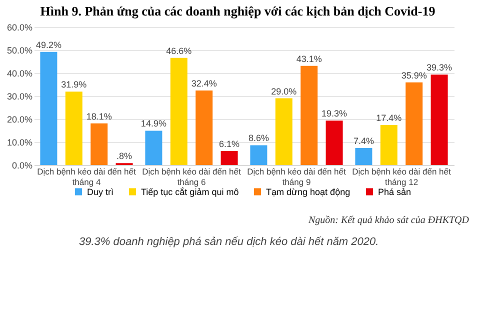 The image size is (500, 320). What do you see at coordinates (238, 11) in the screenshot?
I see `chart-title: Hình 9. Phản ứng của các doanh nghiệp với các kịch bản dịch Covid-19` at bounding box center [238, 11].